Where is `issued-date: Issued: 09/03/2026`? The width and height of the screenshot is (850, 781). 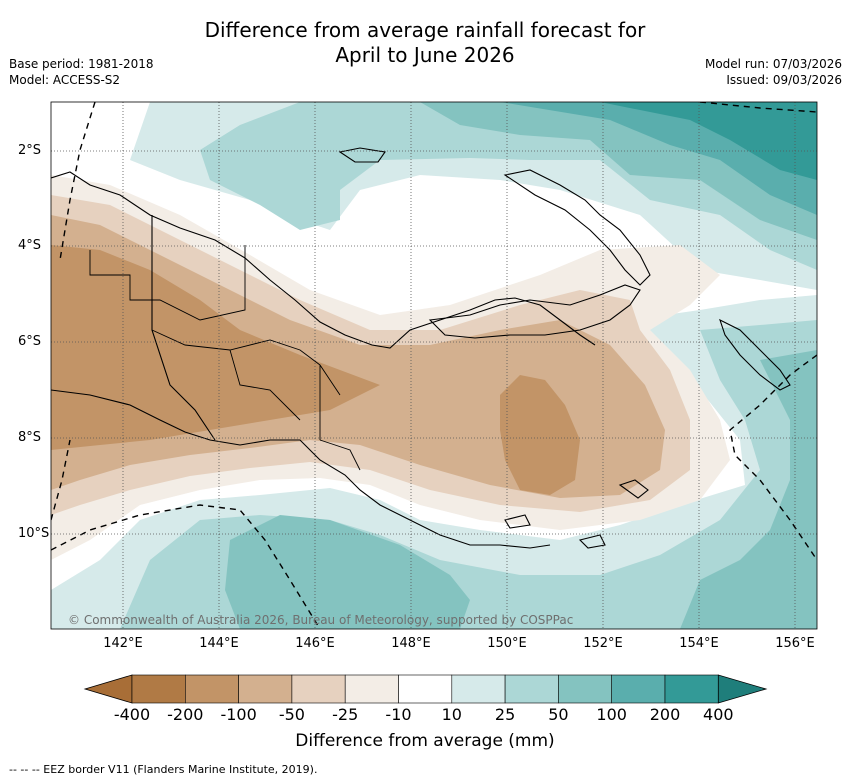
issued-date: Issued: 09/03/2026 is located at coordinates (784, 80).